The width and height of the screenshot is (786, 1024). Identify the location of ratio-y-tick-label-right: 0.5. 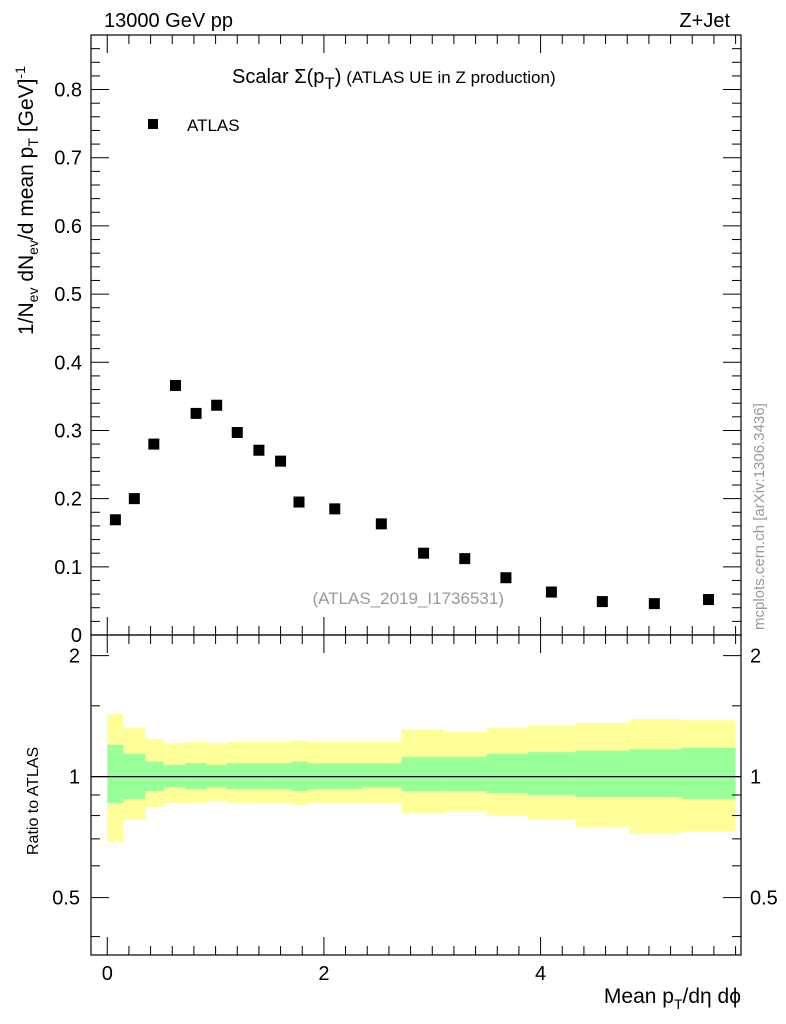
(764, 899).